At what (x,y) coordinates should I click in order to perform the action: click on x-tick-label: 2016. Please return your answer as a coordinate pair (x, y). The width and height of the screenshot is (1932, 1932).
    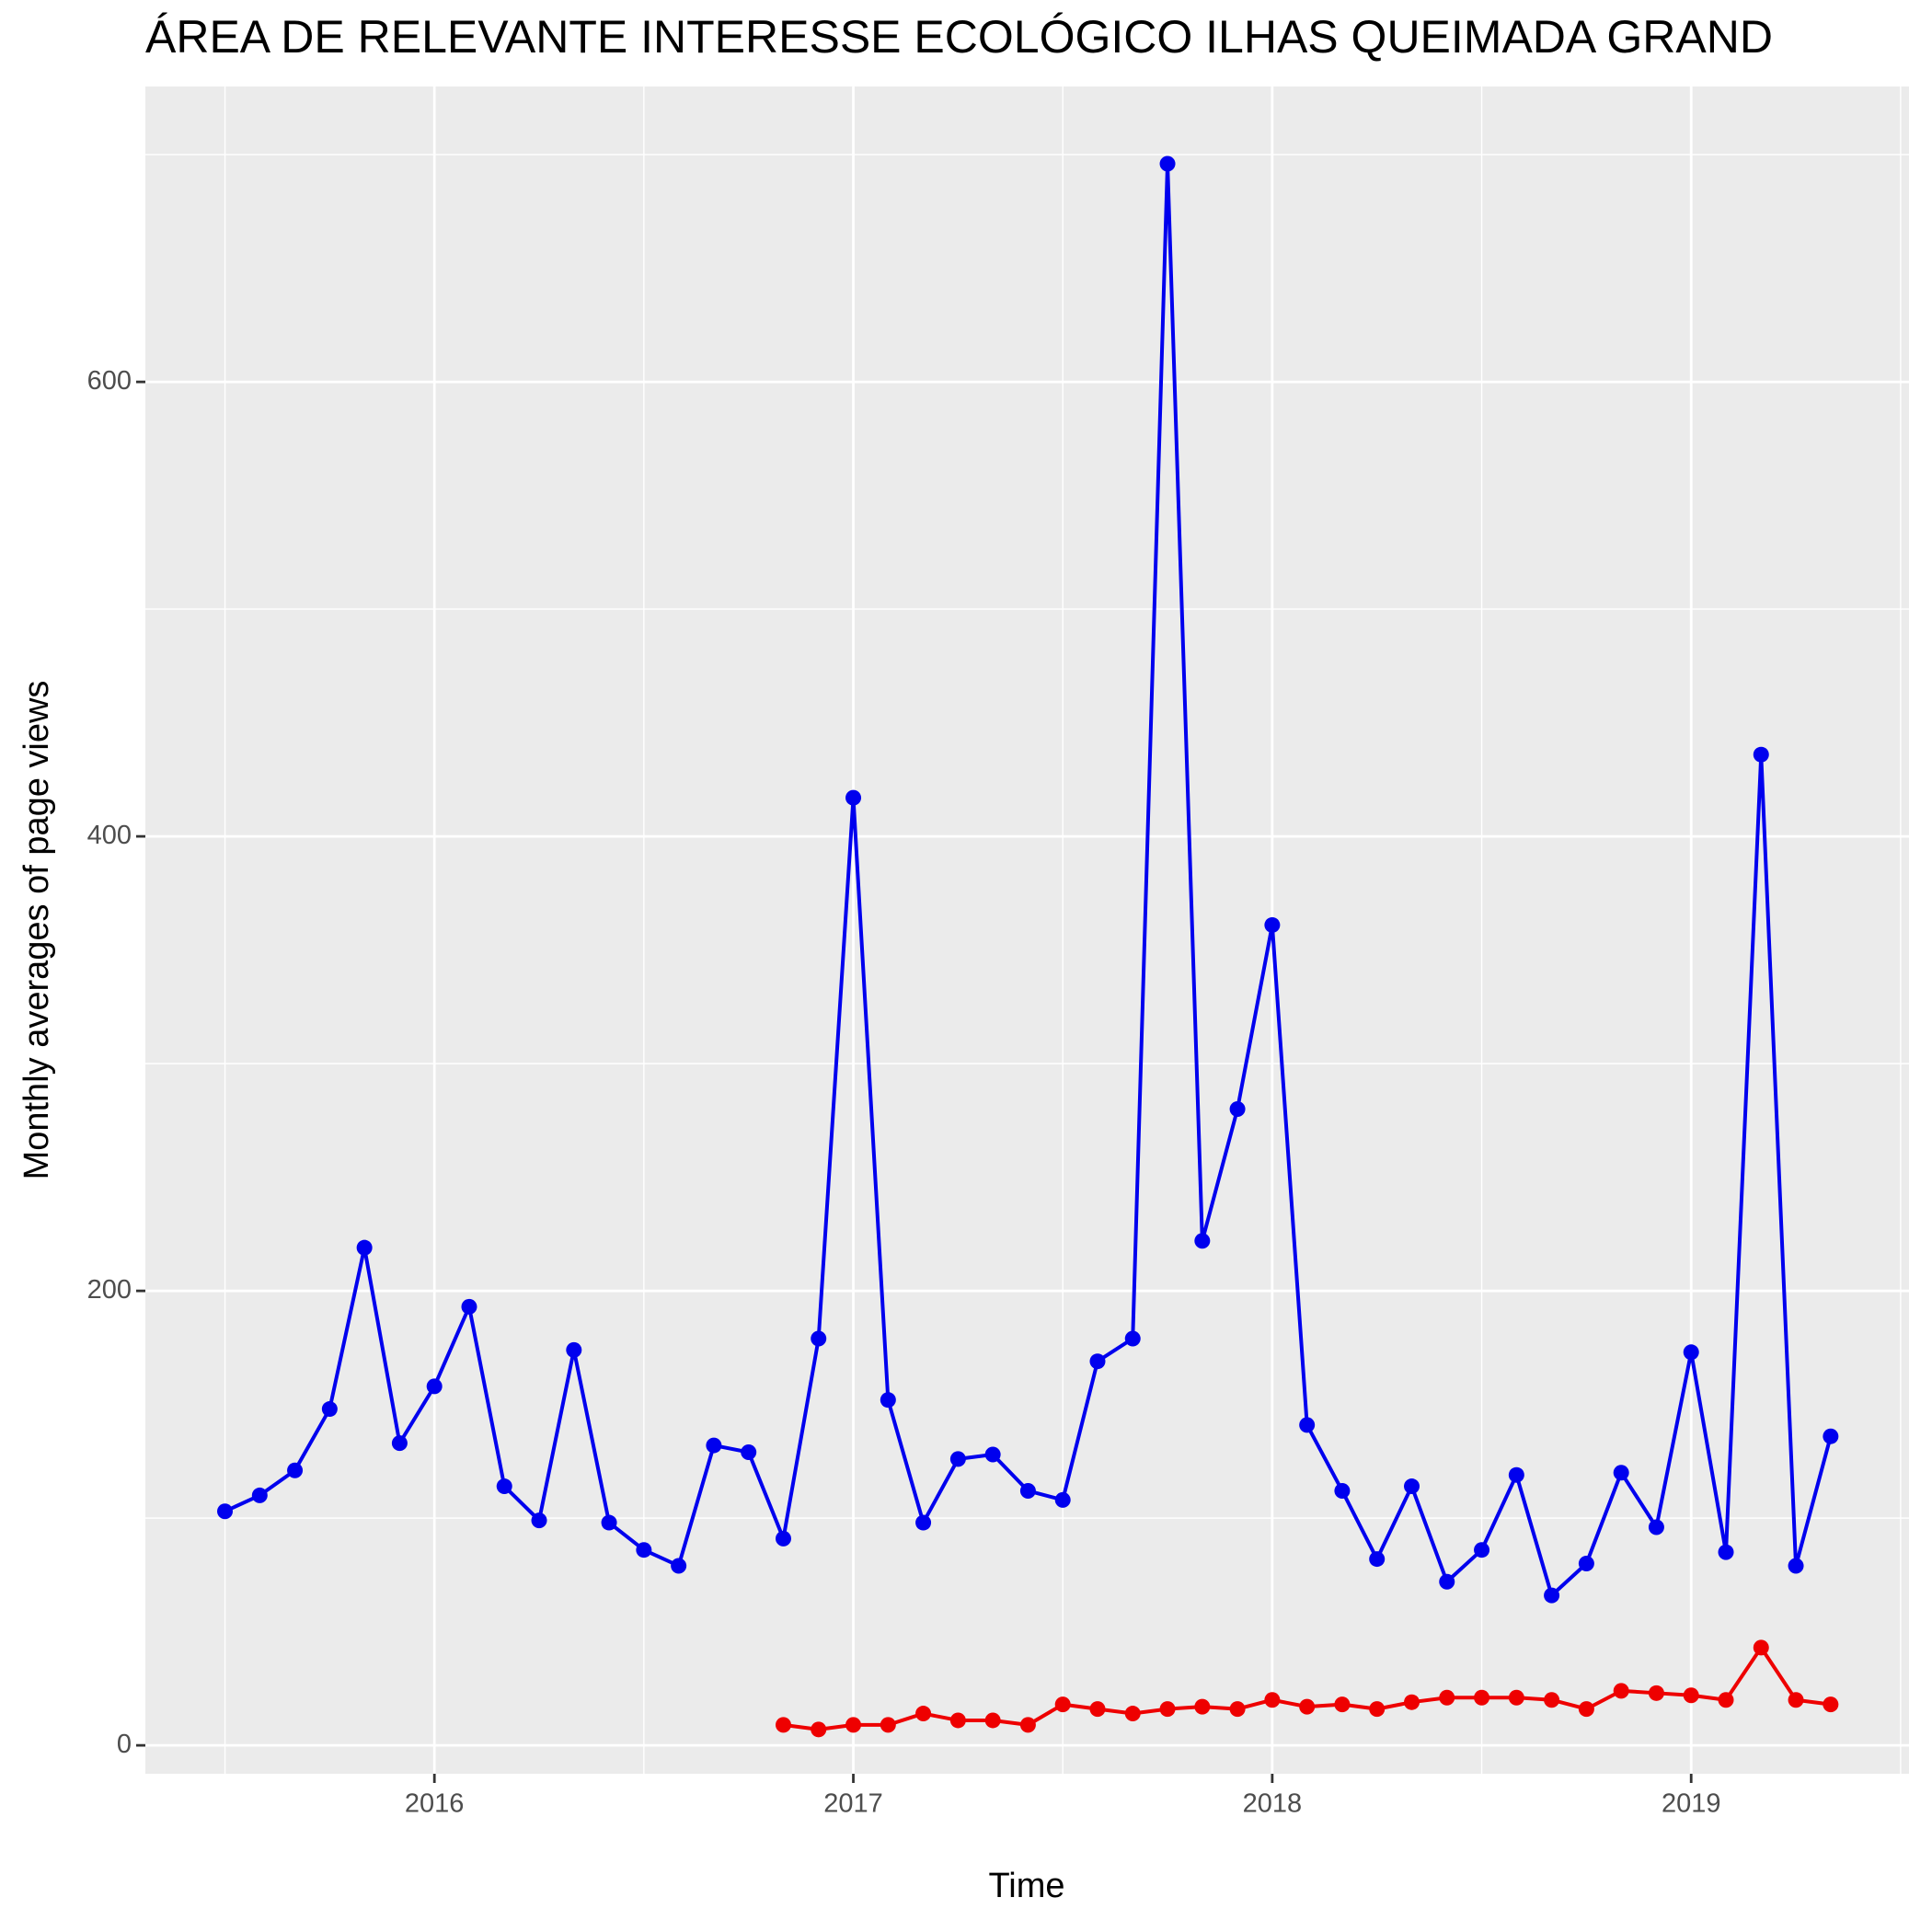
    Looking at the image, I should click on (435, 1804).